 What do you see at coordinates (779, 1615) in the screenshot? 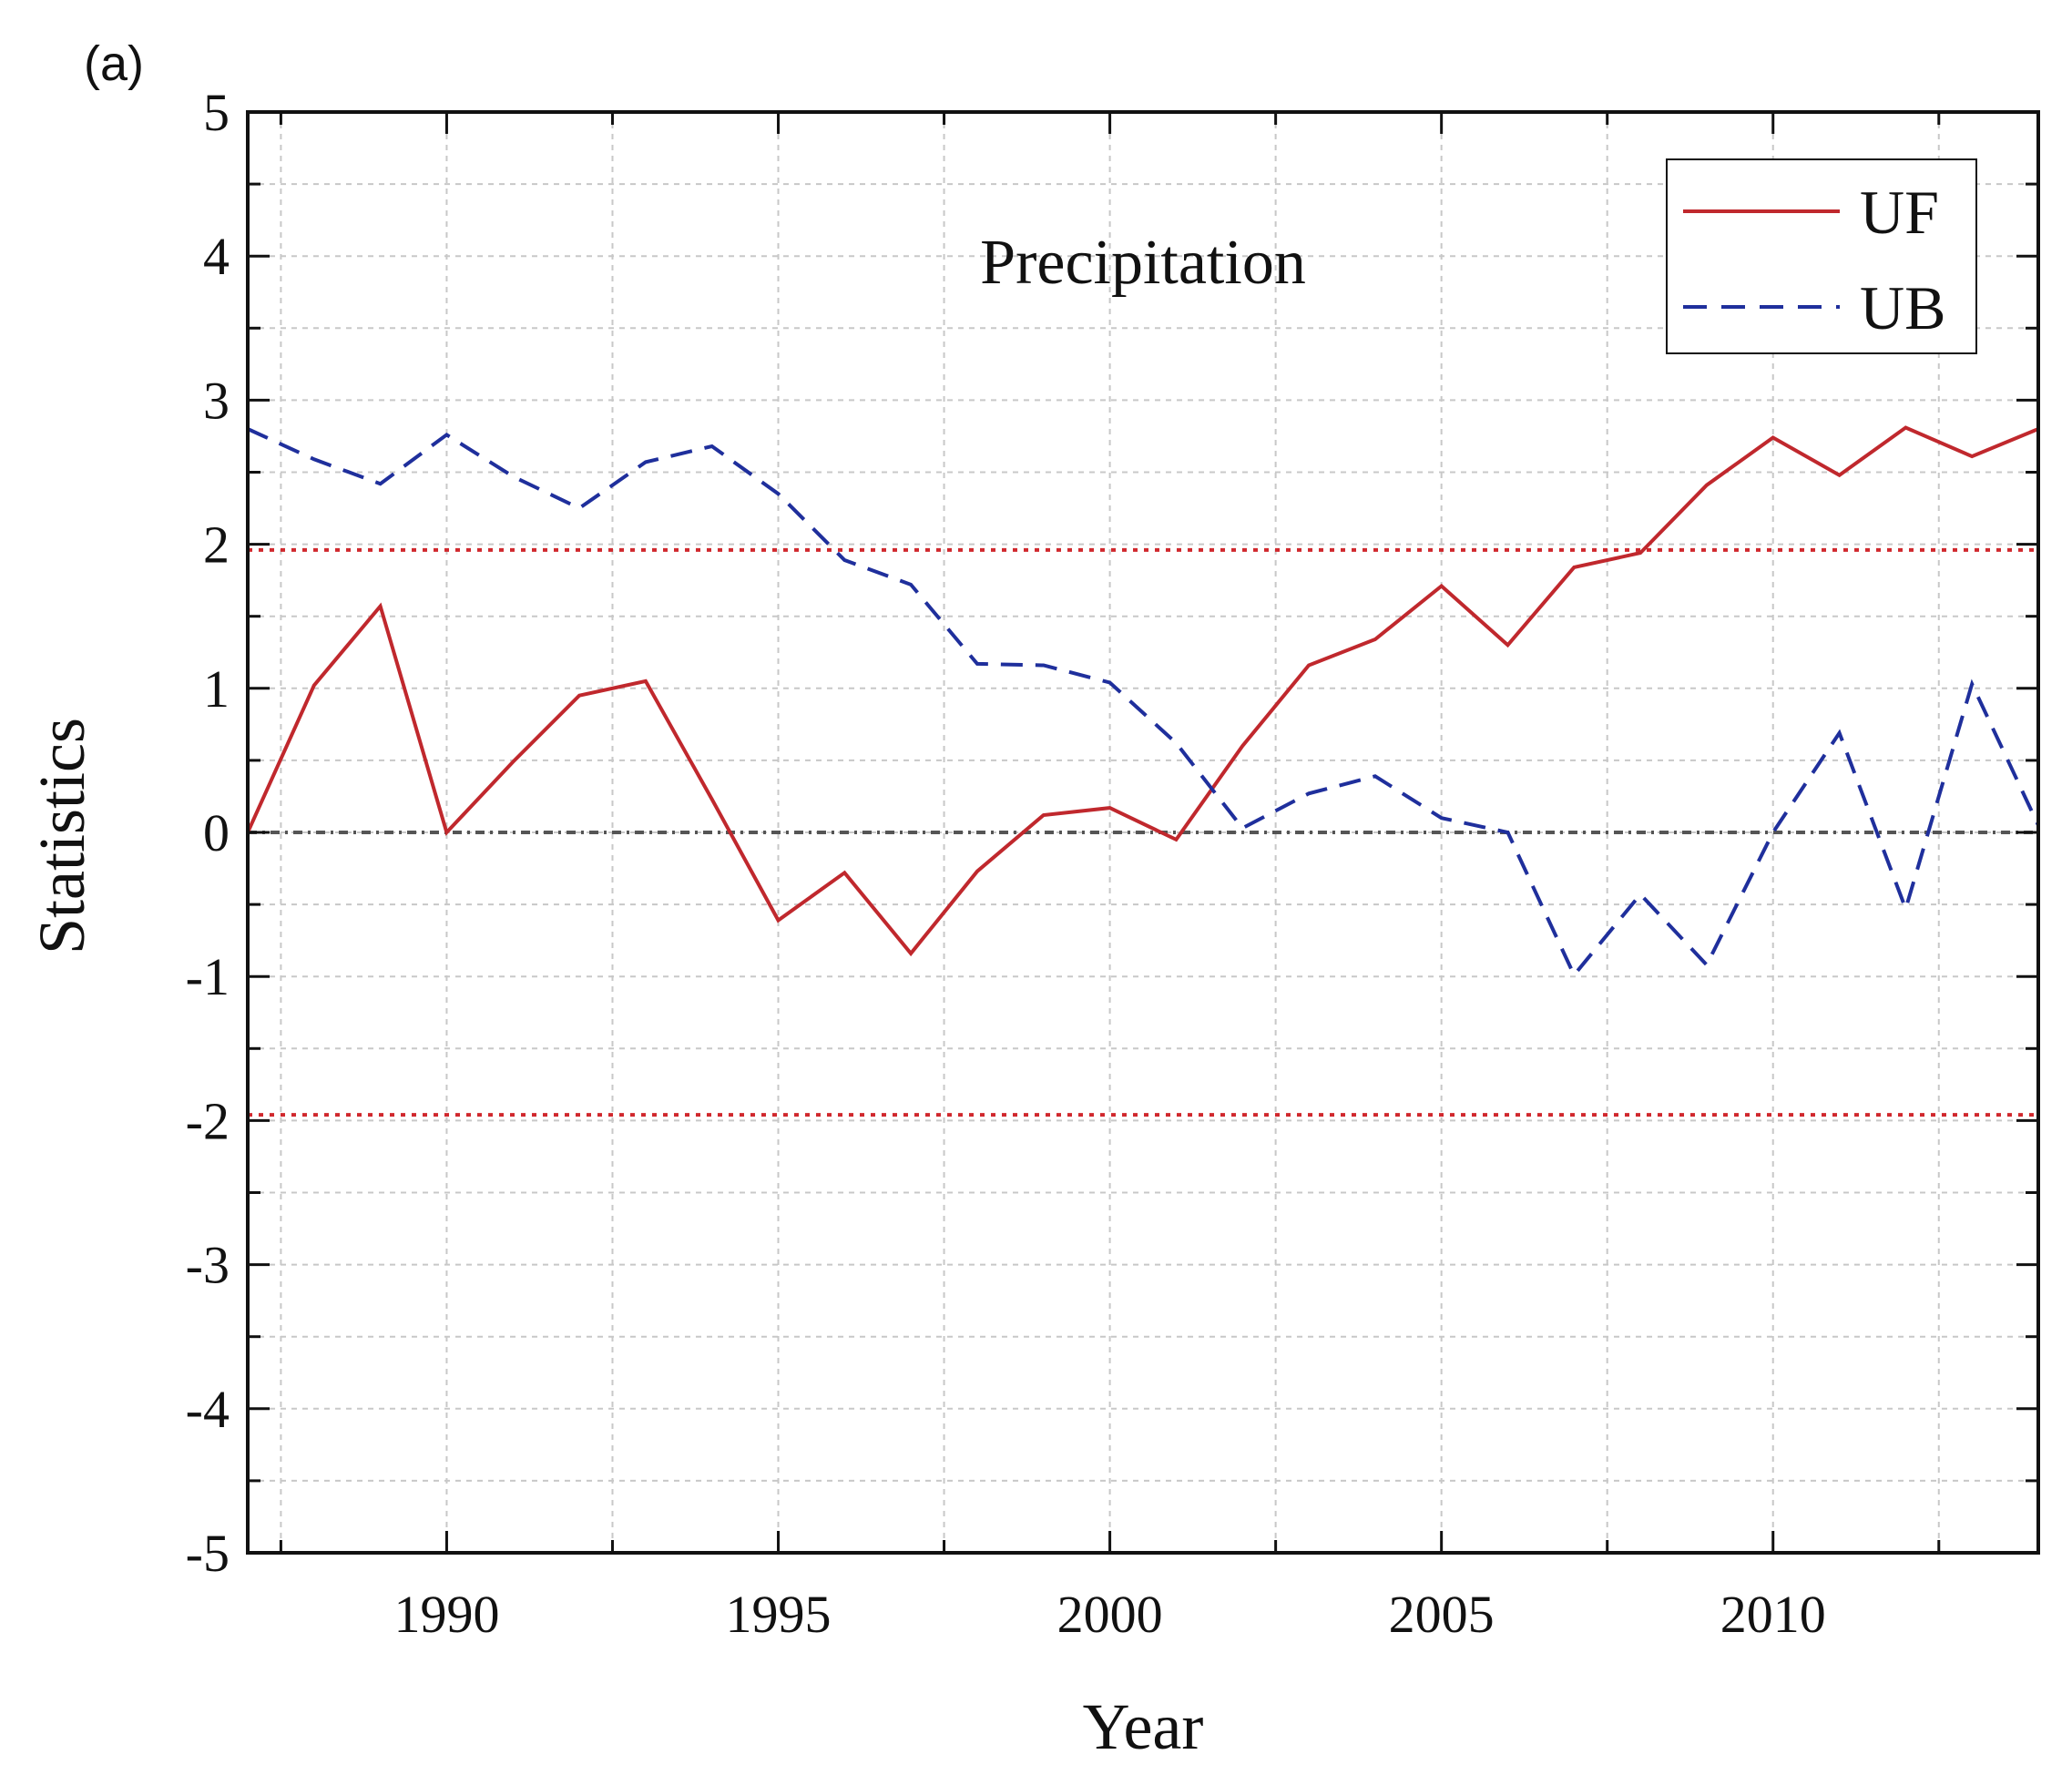
I see `x-tick-label: 1995` at bounding box center [779, 1615].